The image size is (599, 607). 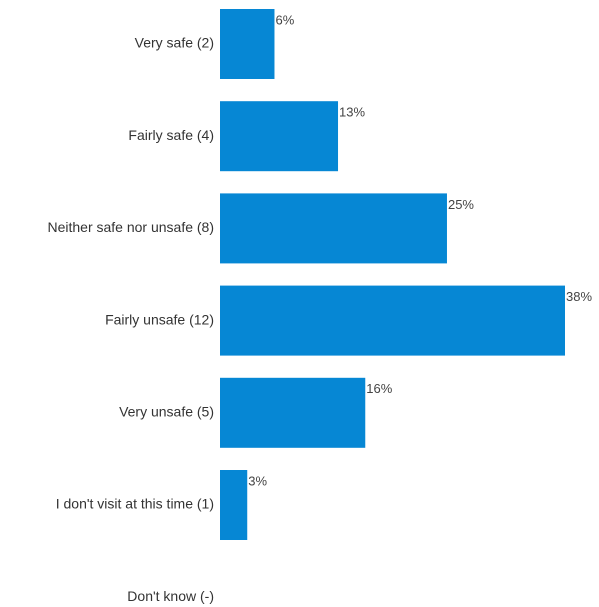 I want to click on category-label: Neither safe nor unsafe (8), so click(x=130, y=227).